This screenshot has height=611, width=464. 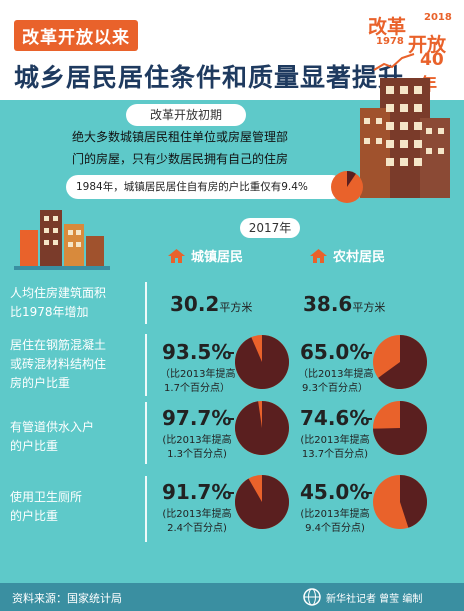 I want to click on header-tag: 改革开放以来, so click(x=76, y=35).